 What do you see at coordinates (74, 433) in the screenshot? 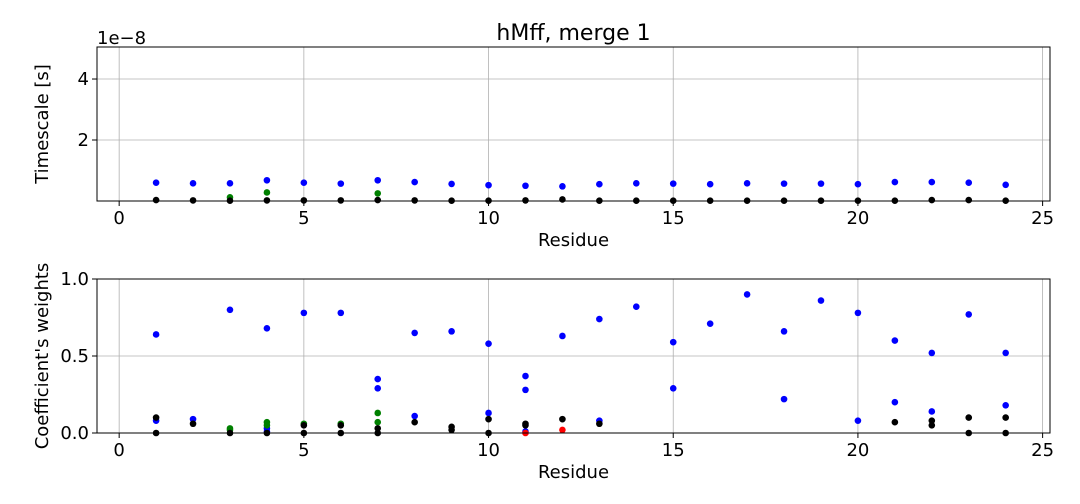
I see `weights-y-tick-label: 0.0` at bounding box center [74, 433].